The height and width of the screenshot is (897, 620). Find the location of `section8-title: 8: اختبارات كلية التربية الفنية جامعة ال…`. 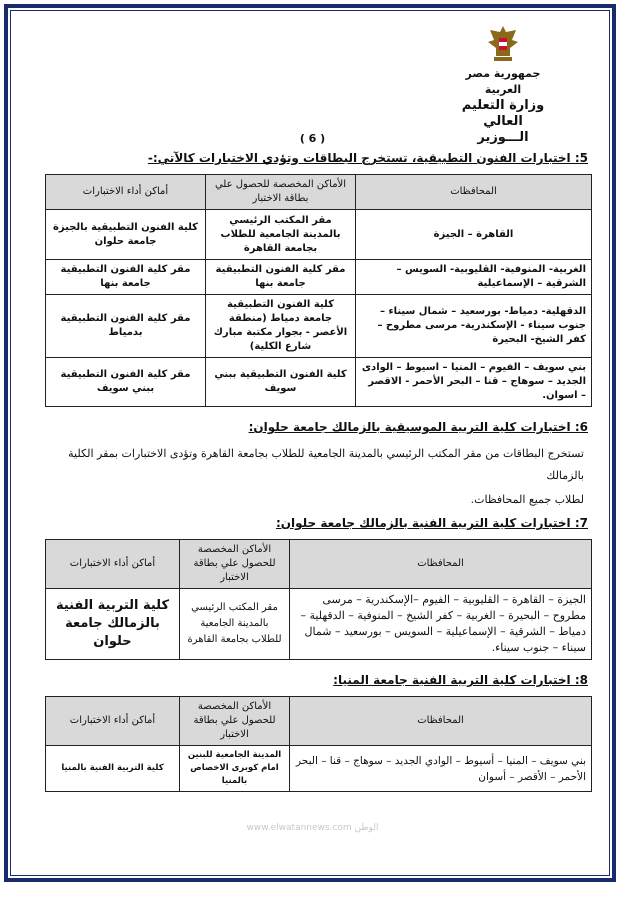

section8-title: 8: اختبارات كلية التربية الفنية جامعة ال… is located at coordinates (460, 680).